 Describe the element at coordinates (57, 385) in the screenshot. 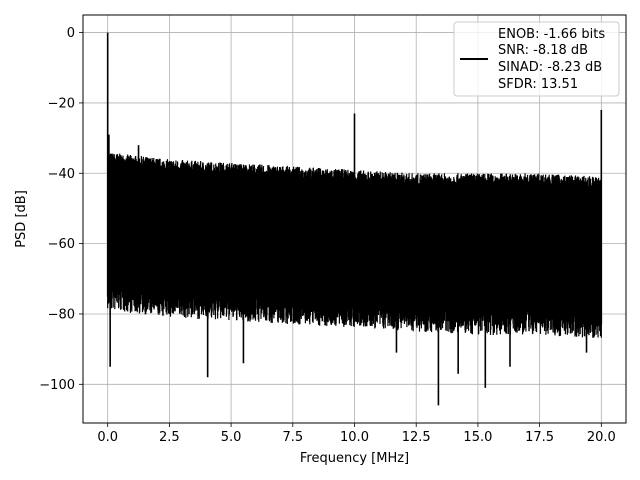

I see `y-tick-label: −100` at that location.